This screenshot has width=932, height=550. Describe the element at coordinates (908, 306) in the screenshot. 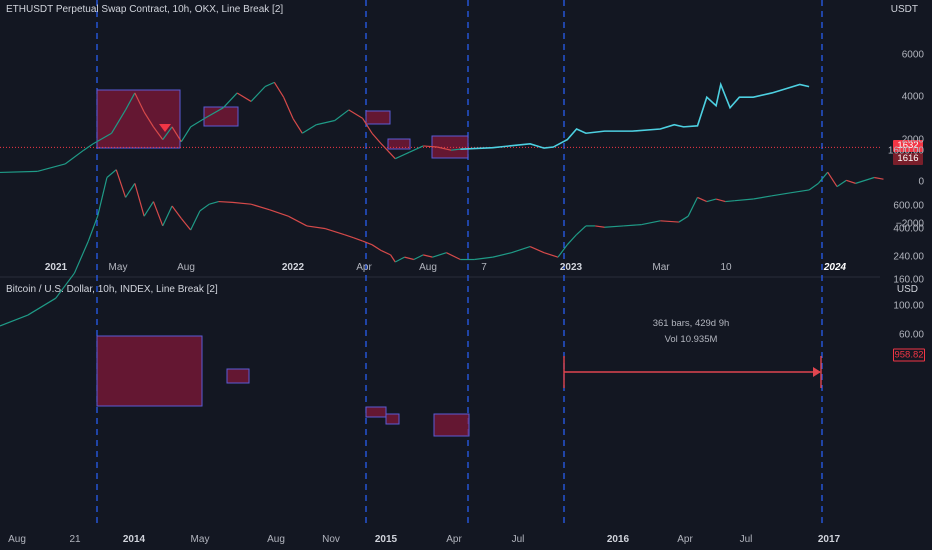

I see `bottom-y-tick: 100.00` at that location.